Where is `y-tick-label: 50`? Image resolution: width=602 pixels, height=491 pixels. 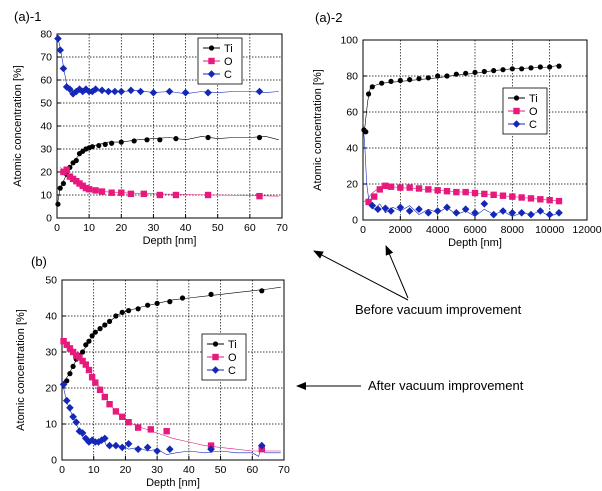 y-tick-label: 50 is located at coordinates (51, 281).